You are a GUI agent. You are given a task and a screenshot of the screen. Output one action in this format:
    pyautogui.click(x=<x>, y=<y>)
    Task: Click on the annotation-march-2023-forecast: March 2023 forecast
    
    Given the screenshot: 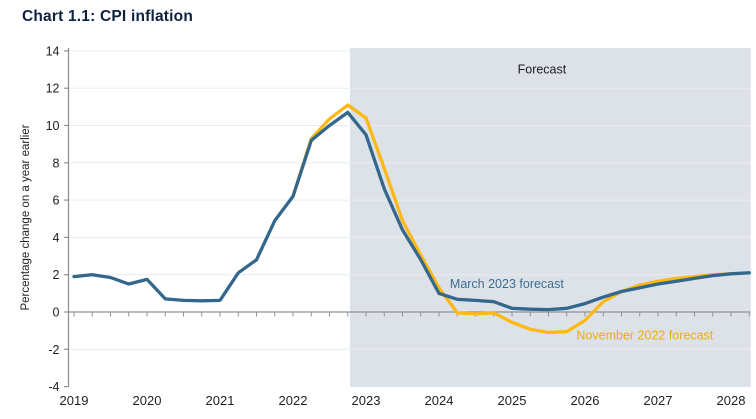 What is the action you would take?
    pyautogui.click(x=507, y=284)
    